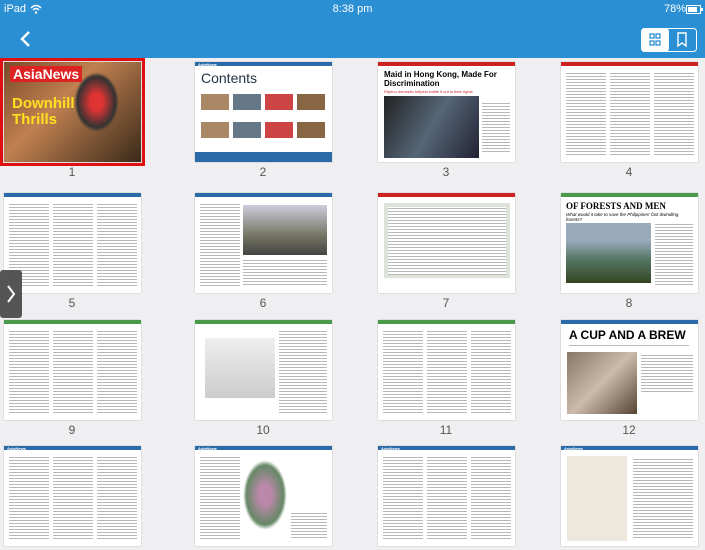 This screenshot has height=550, width=705. I want to click on cover-title: Downhill Thrills, so click(43, 111).